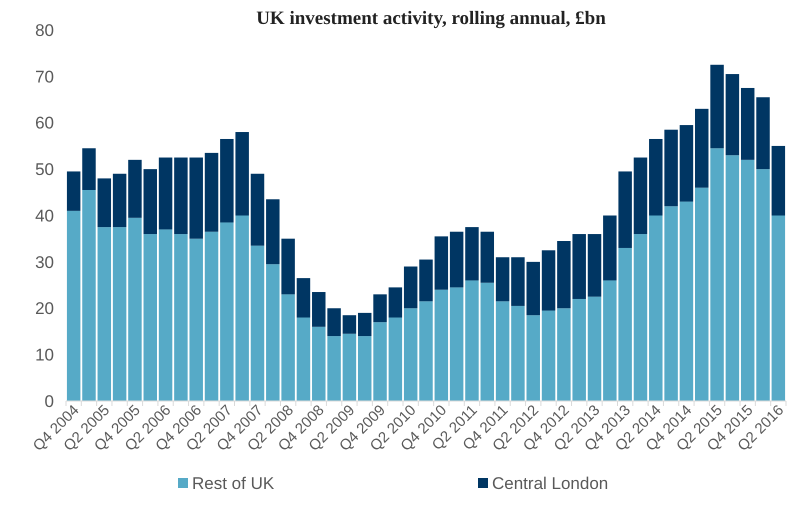  What do you see at coordinates (44, 76) in the screenshot?
I see `y-tick-label: 70` at bounding box center [44, 76].